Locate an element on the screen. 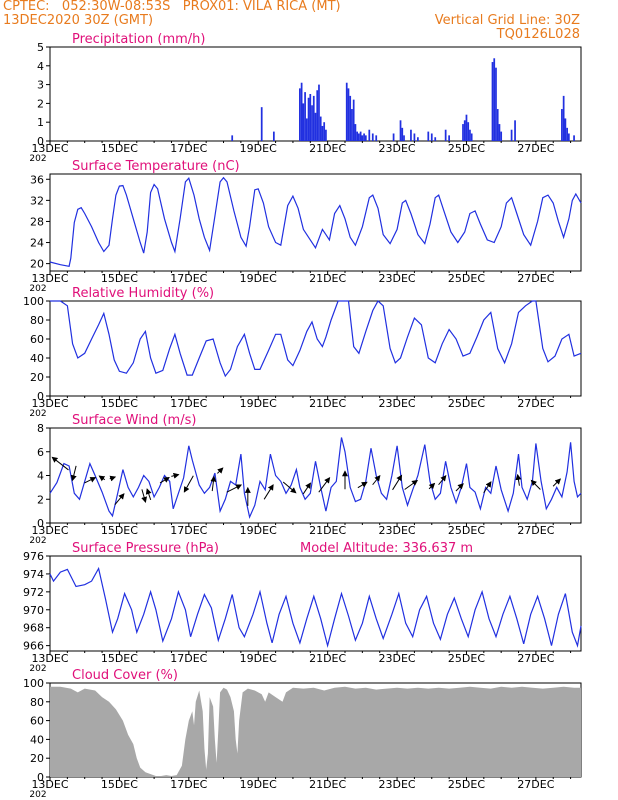  cloud-xtick-label: 15DEC is located at coordinates (119, 784).